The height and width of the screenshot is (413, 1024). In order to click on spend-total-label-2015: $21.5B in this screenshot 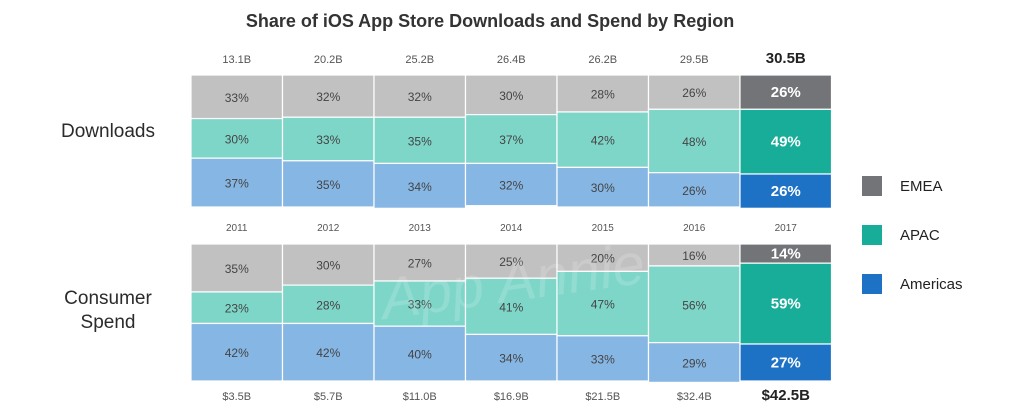, I will do `click(602, 397)`.